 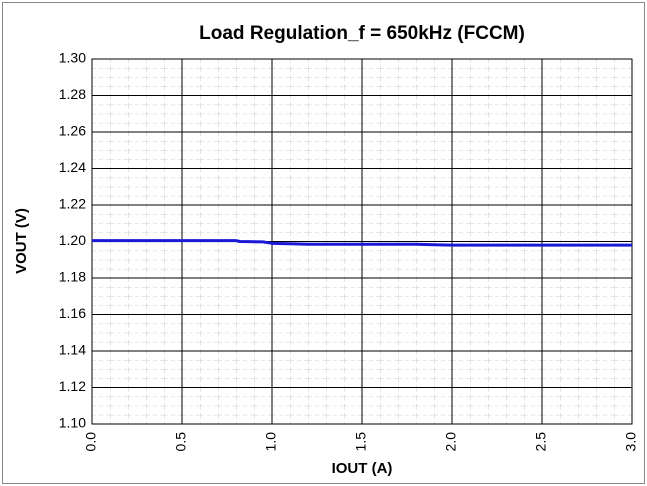 What do you see at coordinates (361, 442) in the screenshot?
I see `x-tick-label: 1.5` at bounding box center [361, 442].